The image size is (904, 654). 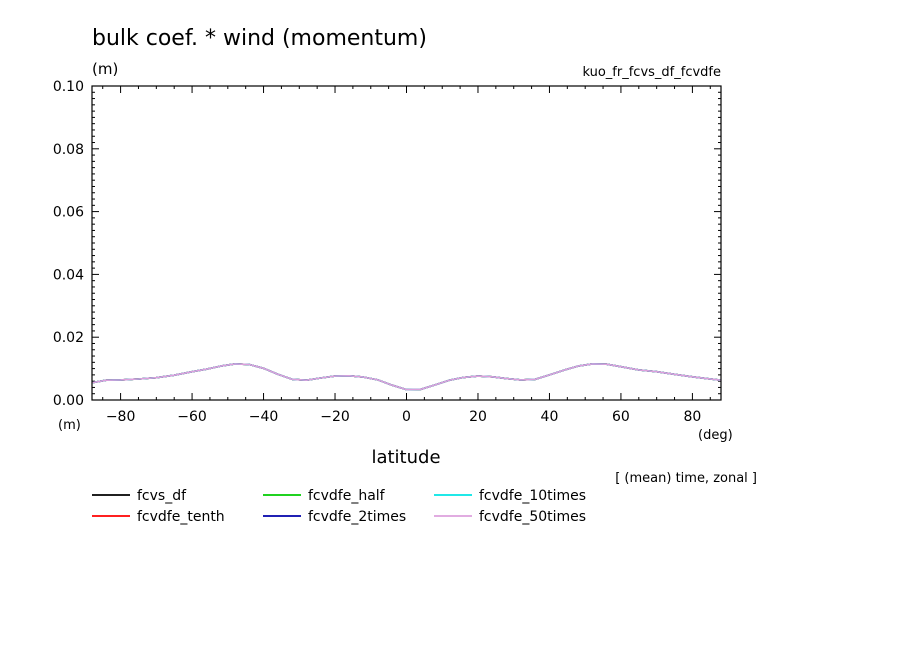 What do you see at coordinates (532, 517) in the screenshot?
I see `legend-label-fcvdfe_50times: fcvdfe_50times` at bounding box center [532, 517].